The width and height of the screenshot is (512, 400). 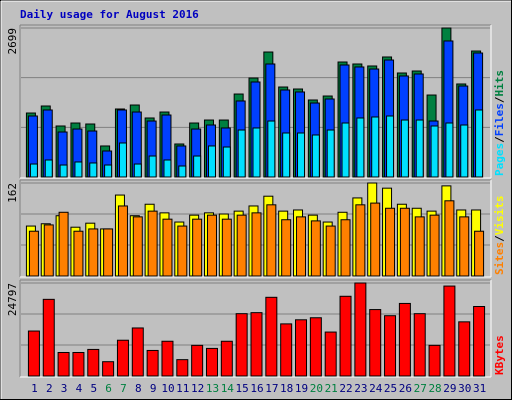 I want to click on x-tick-label: 31, so click(x=479, y=388).